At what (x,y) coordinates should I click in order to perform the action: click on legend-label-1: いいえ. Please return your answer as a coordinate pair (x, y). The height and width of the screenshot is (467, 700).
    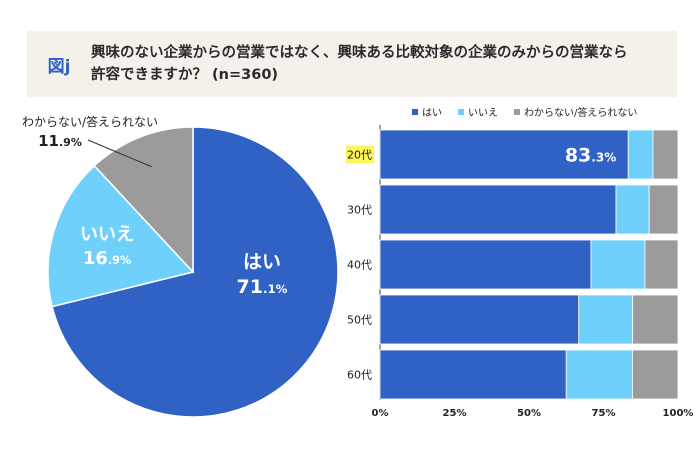
    Looking at the image, I should click on (483, 113).